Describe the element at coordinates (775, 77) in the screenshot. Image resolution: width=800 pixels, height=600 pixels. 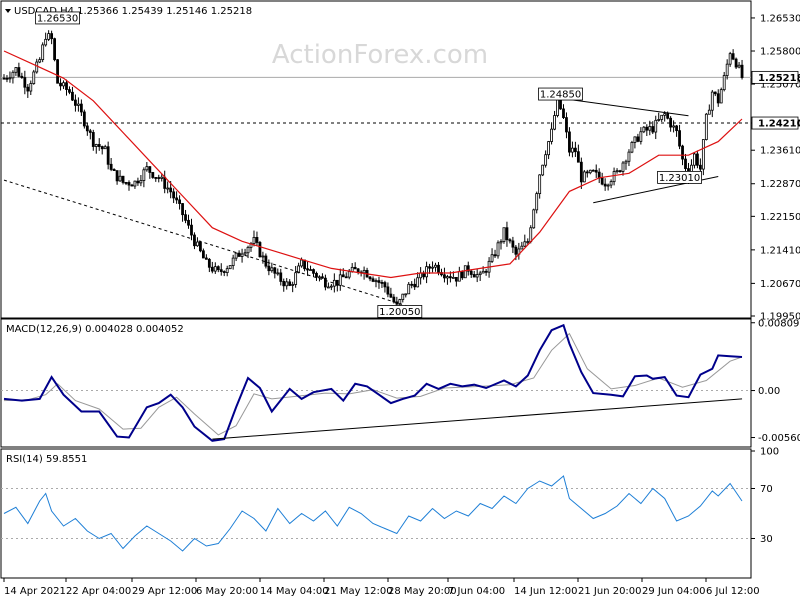
I see `axis-value-box` at that location.